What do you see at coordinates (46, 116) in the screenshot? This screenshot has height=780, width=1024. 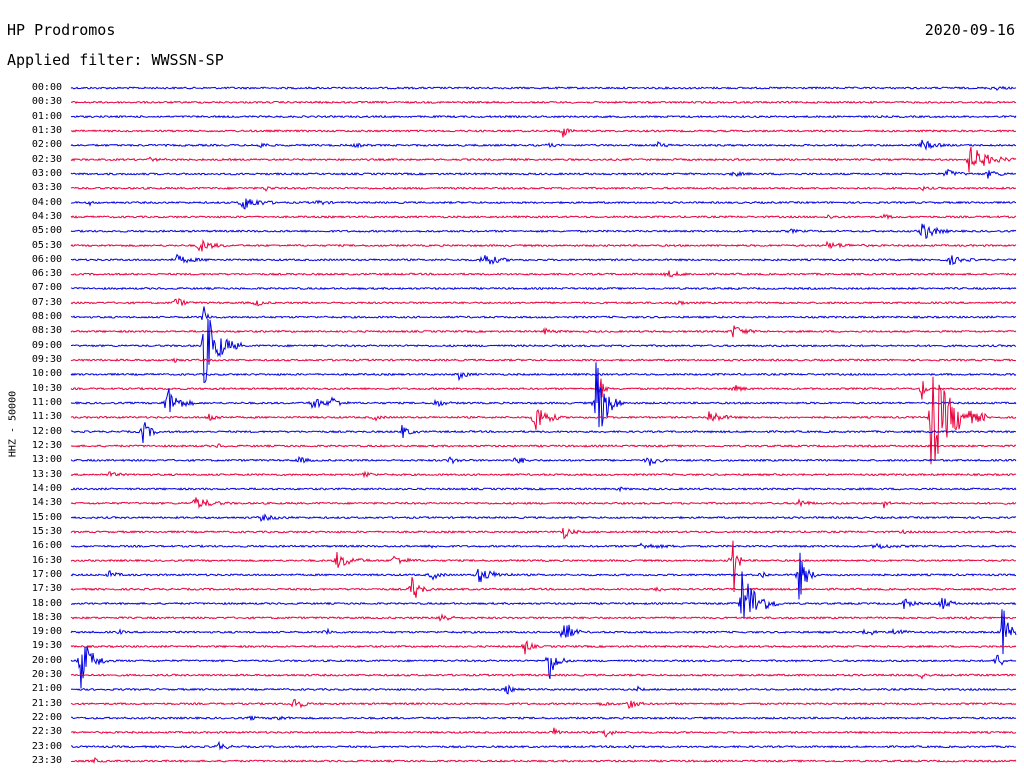 I see `time-label: 01:00` at bounding box center [46, 116].